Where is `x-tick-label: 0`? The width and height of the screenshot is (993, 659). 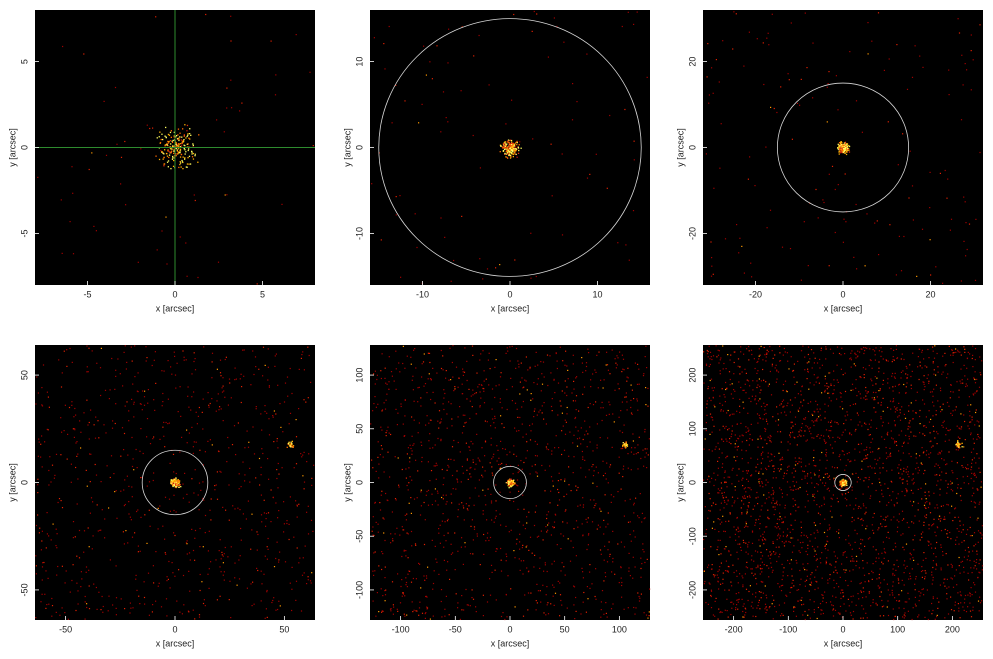 x-tick-label: 0 is located at coordinates (509, 294).